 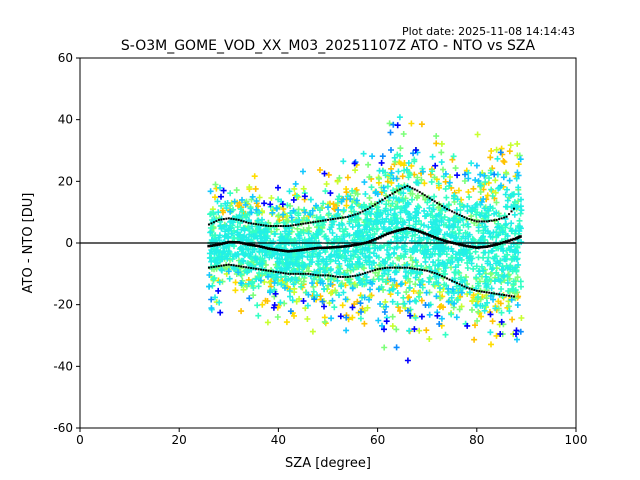 What do you see at coordinates (364, 239) in the screenshot?
I see `series-mean` at bounding box center [364, 239].